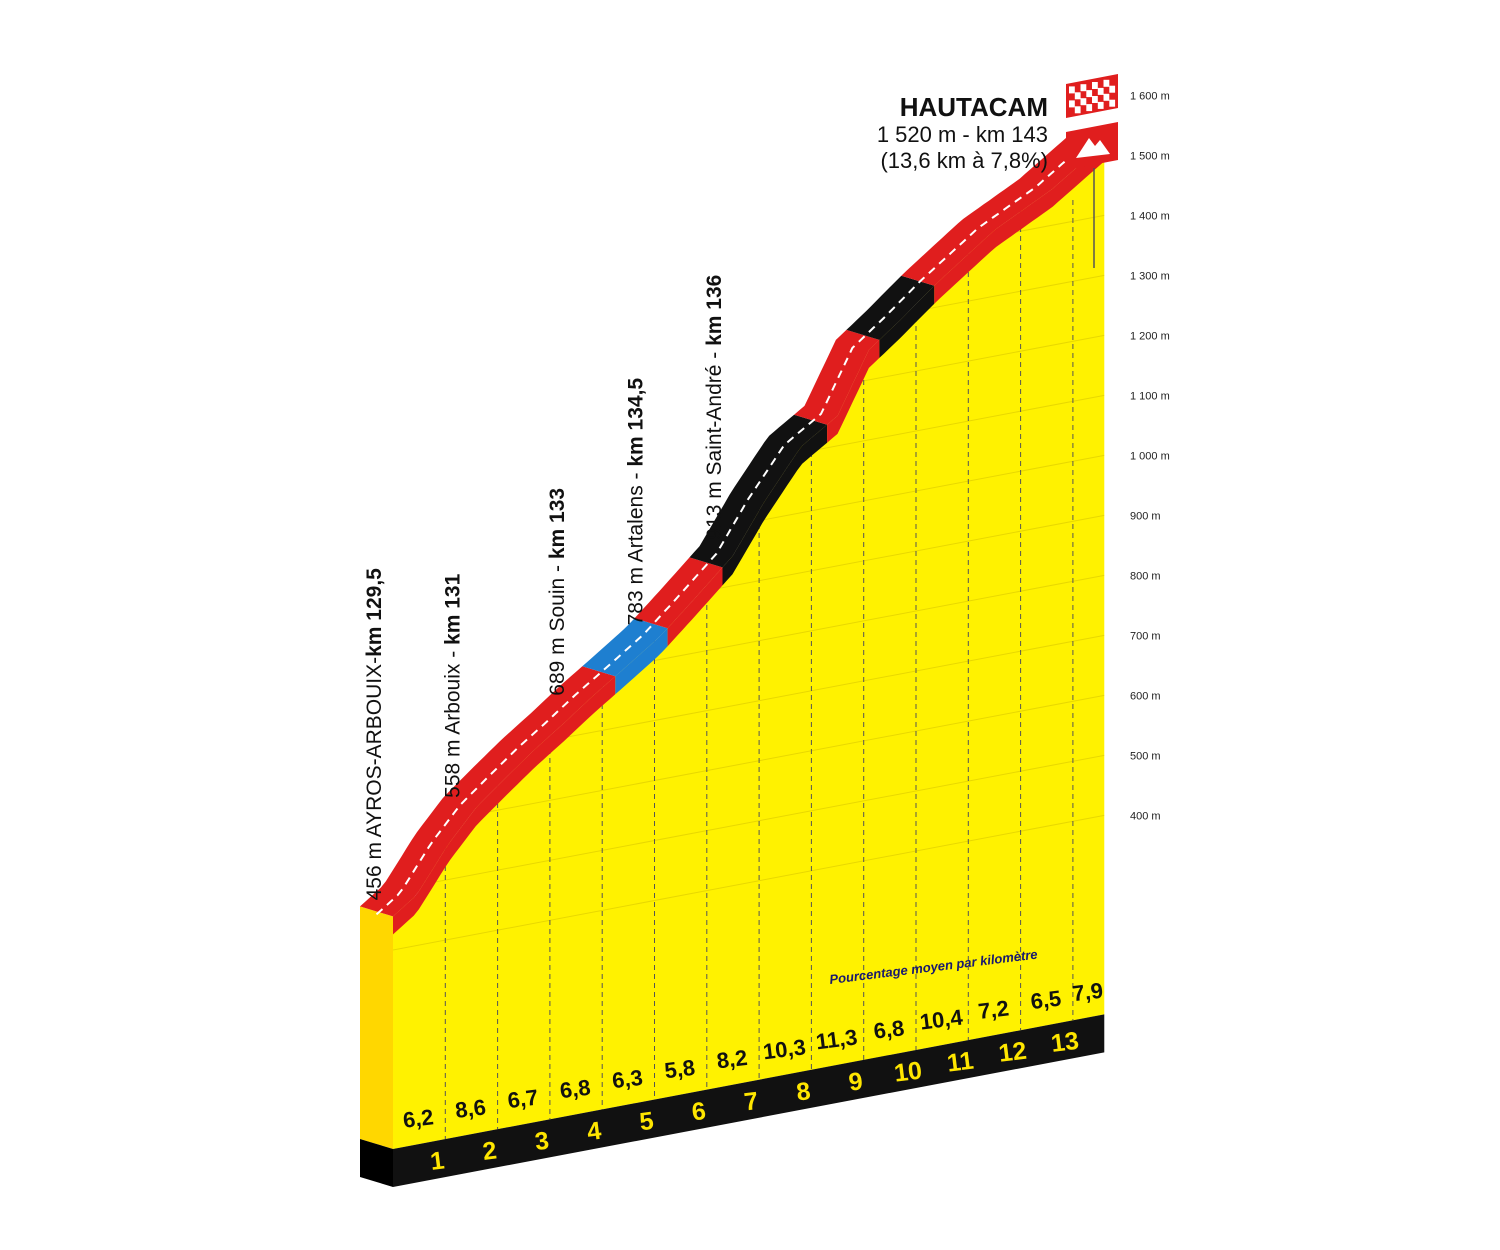  What do you see at coordinates (679, 1069) in the screenshot?
I see `km-gradient-label: 5,8` at bounding box center [679, 1069].